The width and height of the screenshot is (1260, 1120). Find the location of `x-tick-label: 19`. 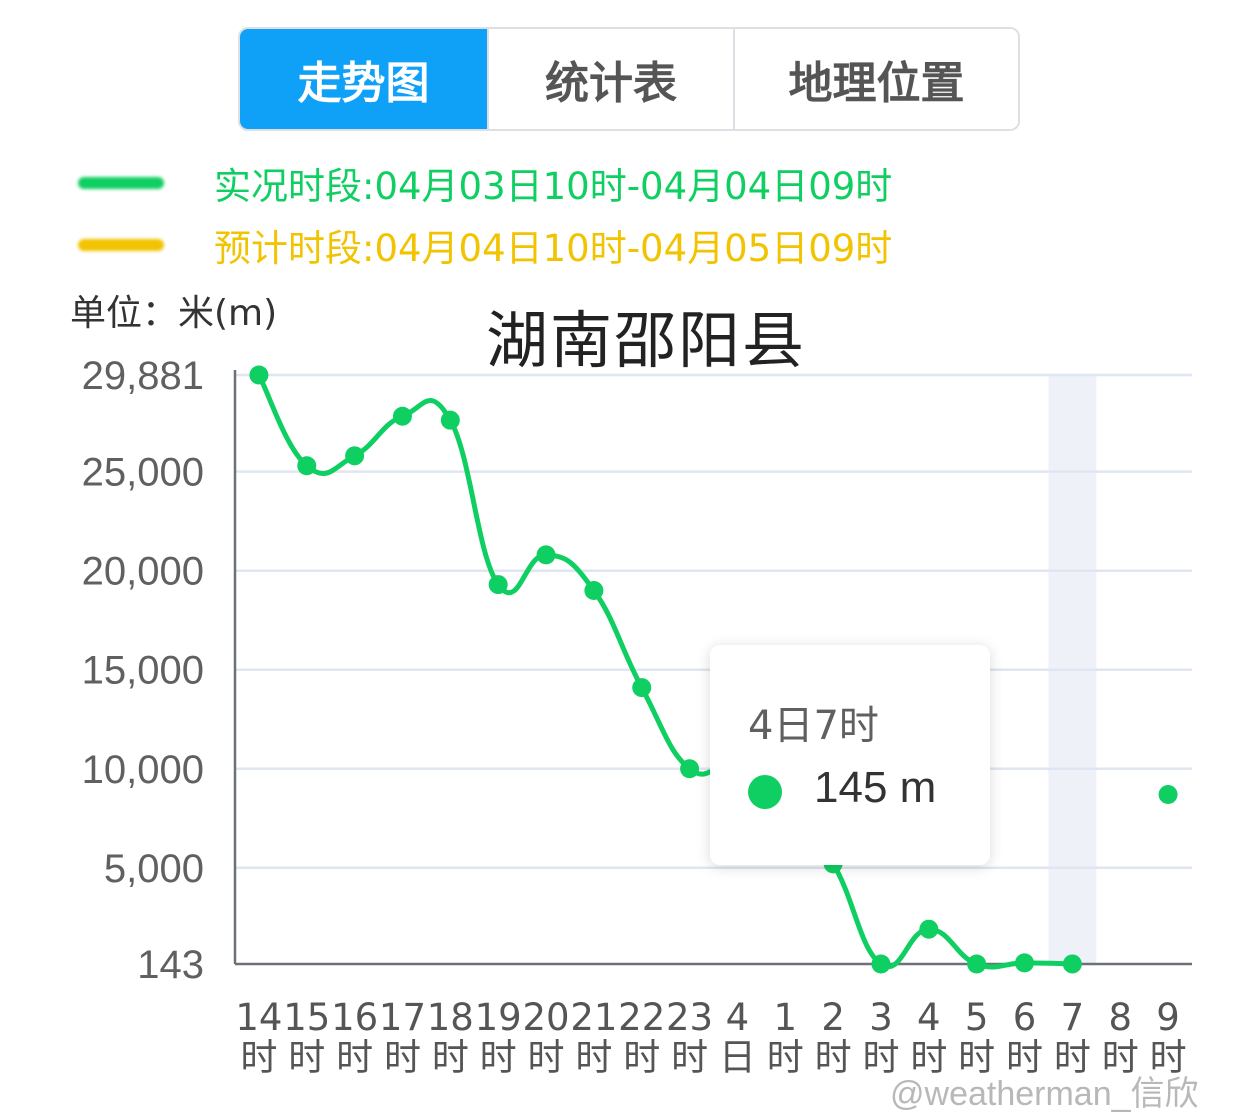

x-tick-label: 19 is located at coordinates (498, 1017).